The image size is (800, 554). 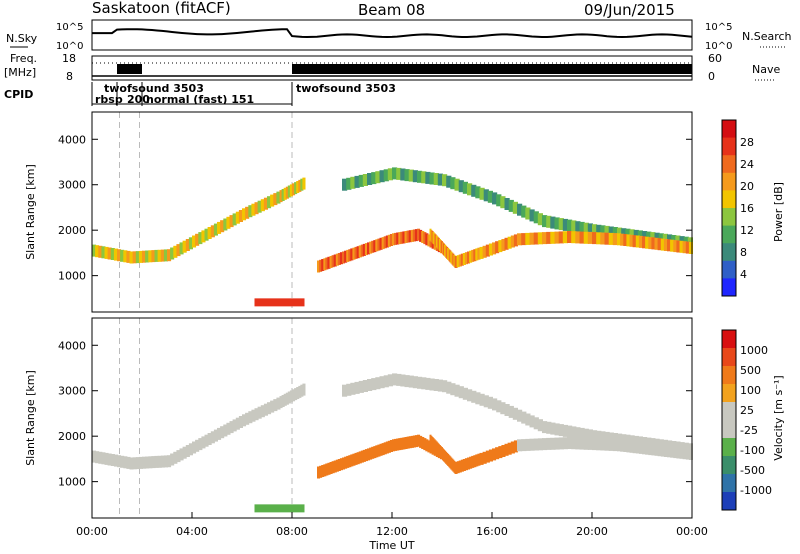 What do you see at coordinates (747, 410) in the screenshot?
I see `colorbar-tick-label: 25` at bounding box center [747, 410].